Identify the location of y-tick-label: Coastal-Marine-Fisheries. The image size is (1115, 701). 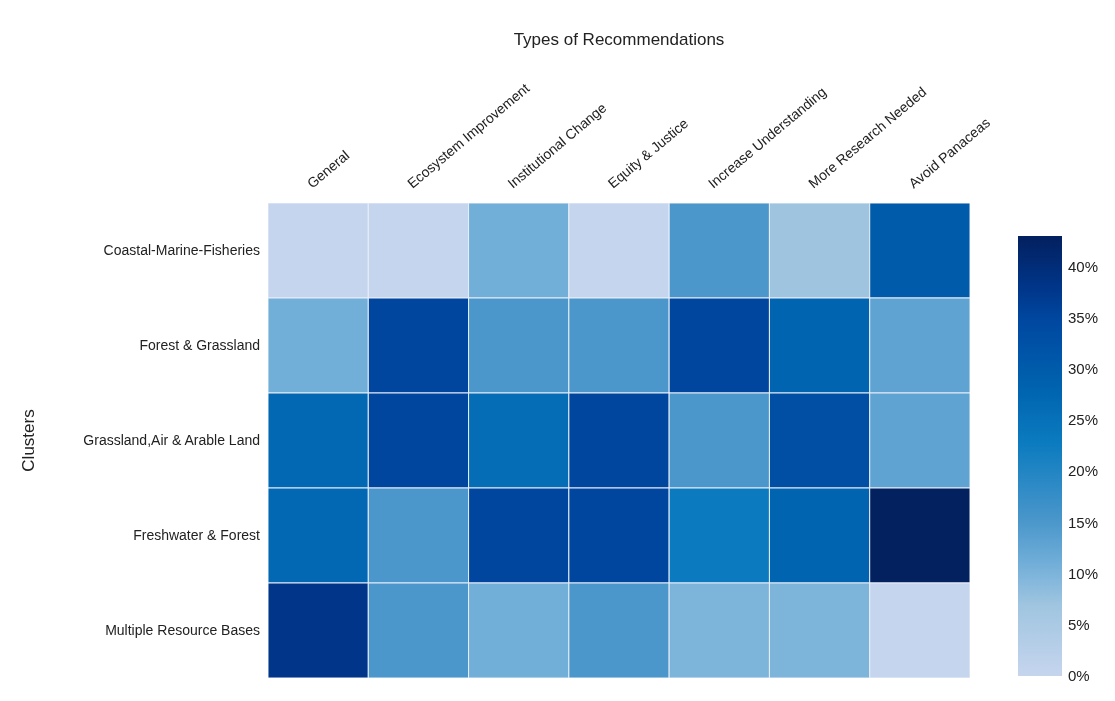
(181, 250).